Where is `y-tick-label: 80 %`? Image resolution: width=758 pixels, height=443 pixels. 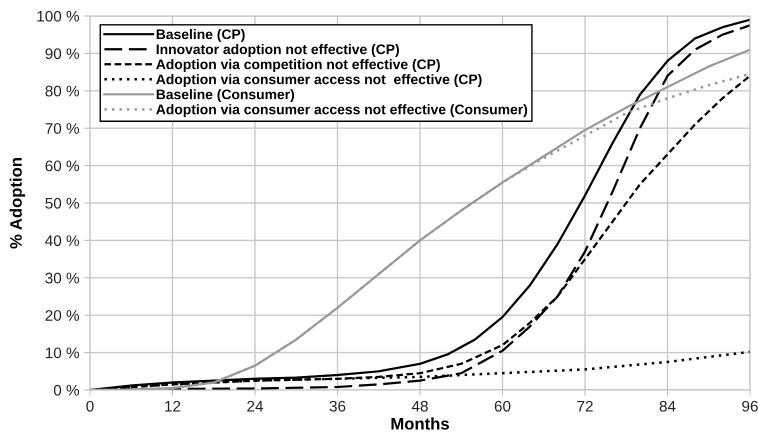 y-tick-label: 80 % is located at coordinates (62, 91).